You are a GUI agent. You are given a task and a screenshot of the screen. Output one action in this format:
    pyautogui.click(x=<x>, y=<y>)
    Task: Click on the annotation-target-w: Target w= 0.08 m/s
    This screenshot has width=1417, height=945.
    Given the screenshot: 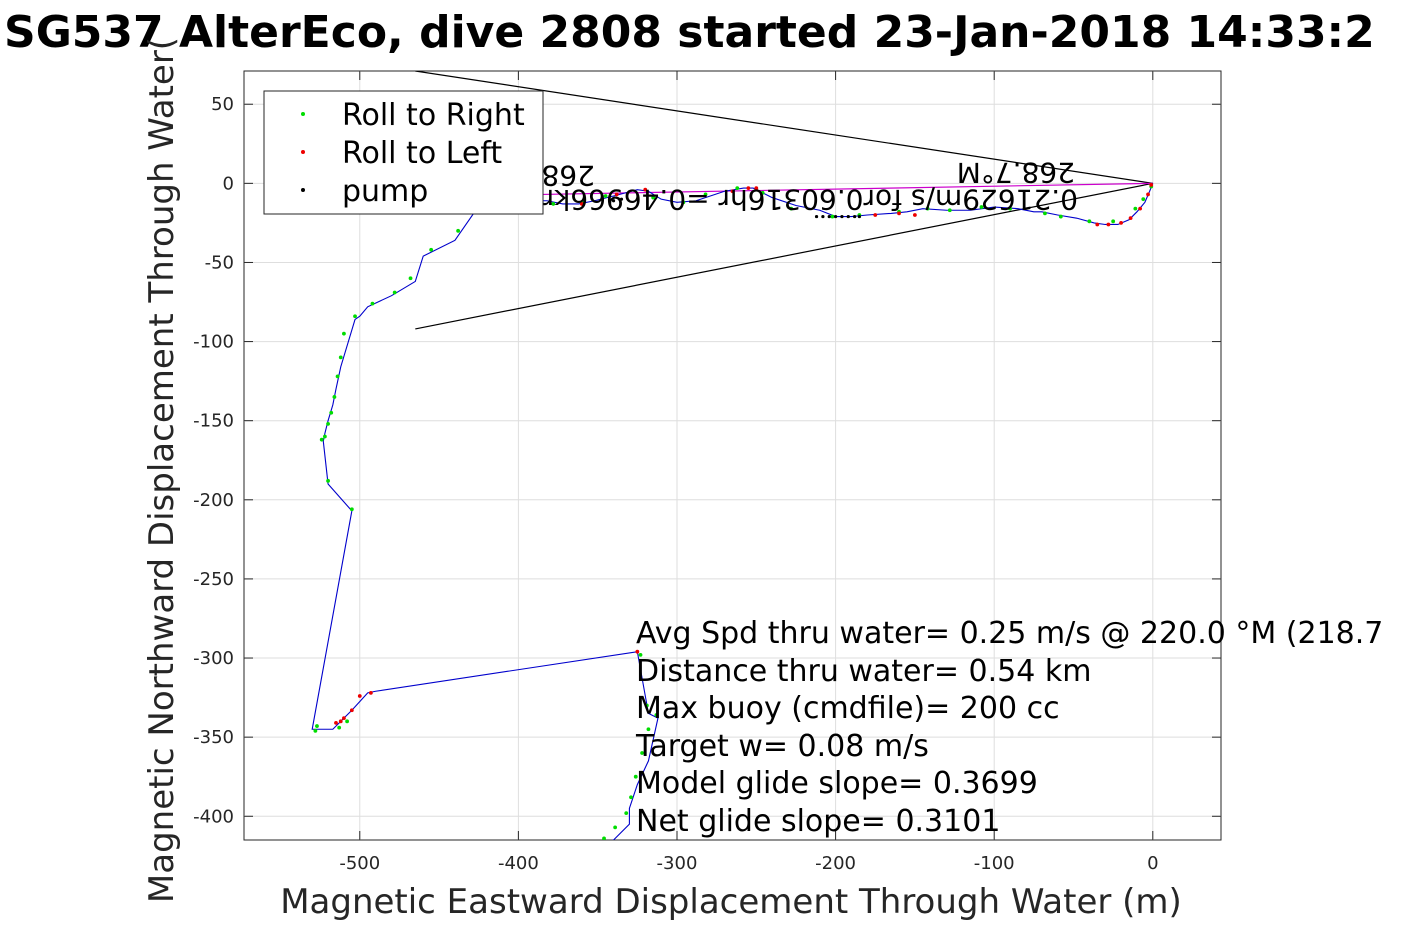 What is the action you would take?
    pyautogui.click(x=782, y=746)
    